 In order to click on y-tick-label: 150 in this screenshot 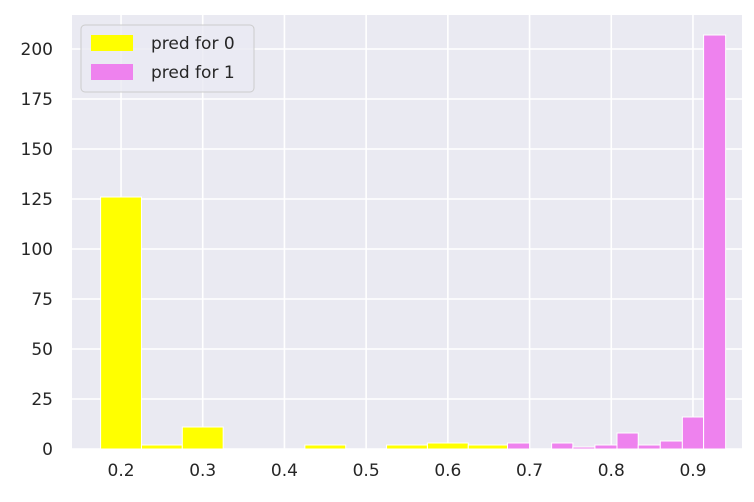, I will do `click(37, 150)`.